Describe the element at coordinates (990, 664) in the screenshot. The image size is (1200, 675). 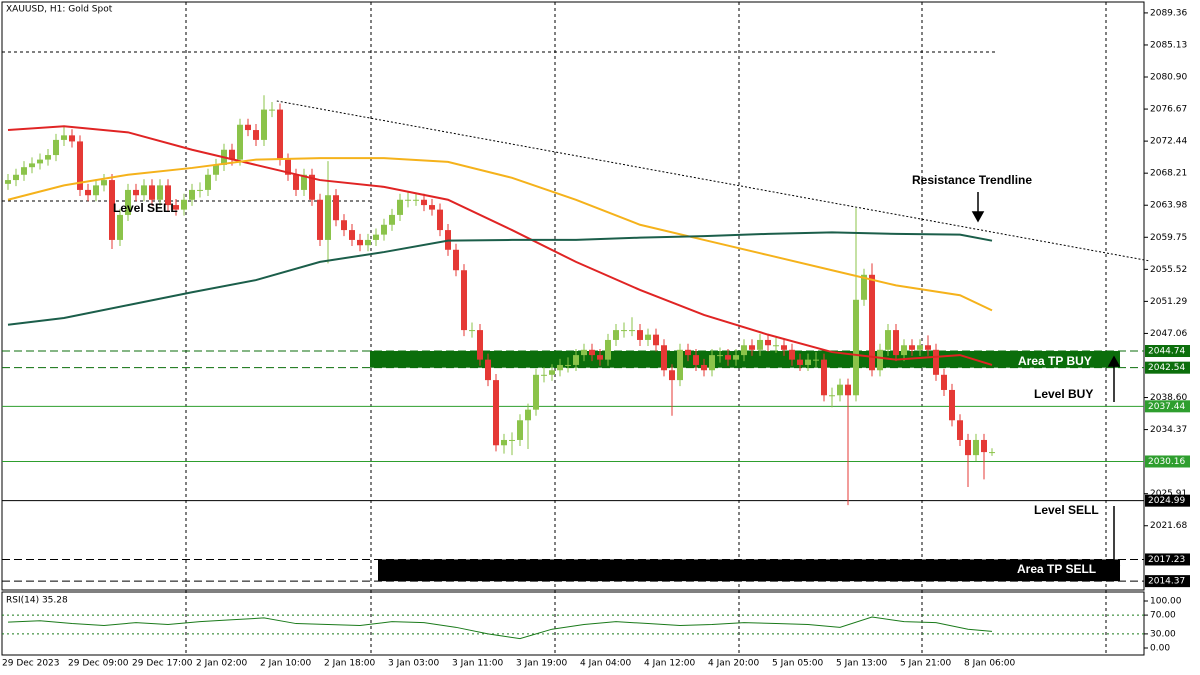
I see `x-tick-label: 8 Jan 06:00` at that location.